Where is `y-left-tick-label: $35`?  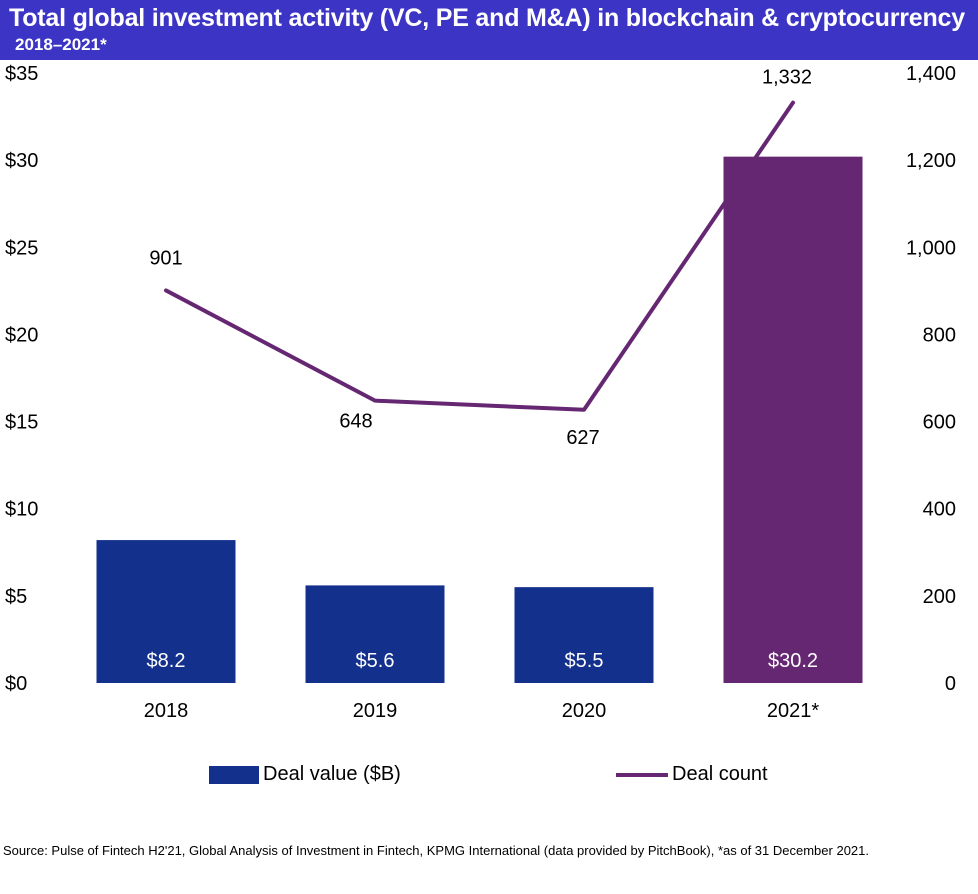 y-left-tick-label: $35 is located at coordinates (21, 74).